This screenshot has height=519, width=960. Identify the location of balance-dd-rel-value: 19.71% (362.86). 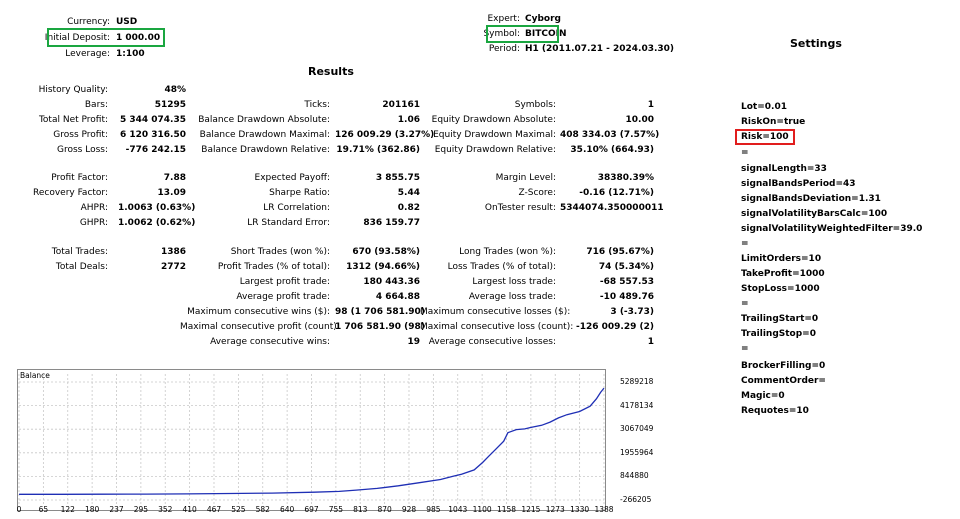
(378, 150).